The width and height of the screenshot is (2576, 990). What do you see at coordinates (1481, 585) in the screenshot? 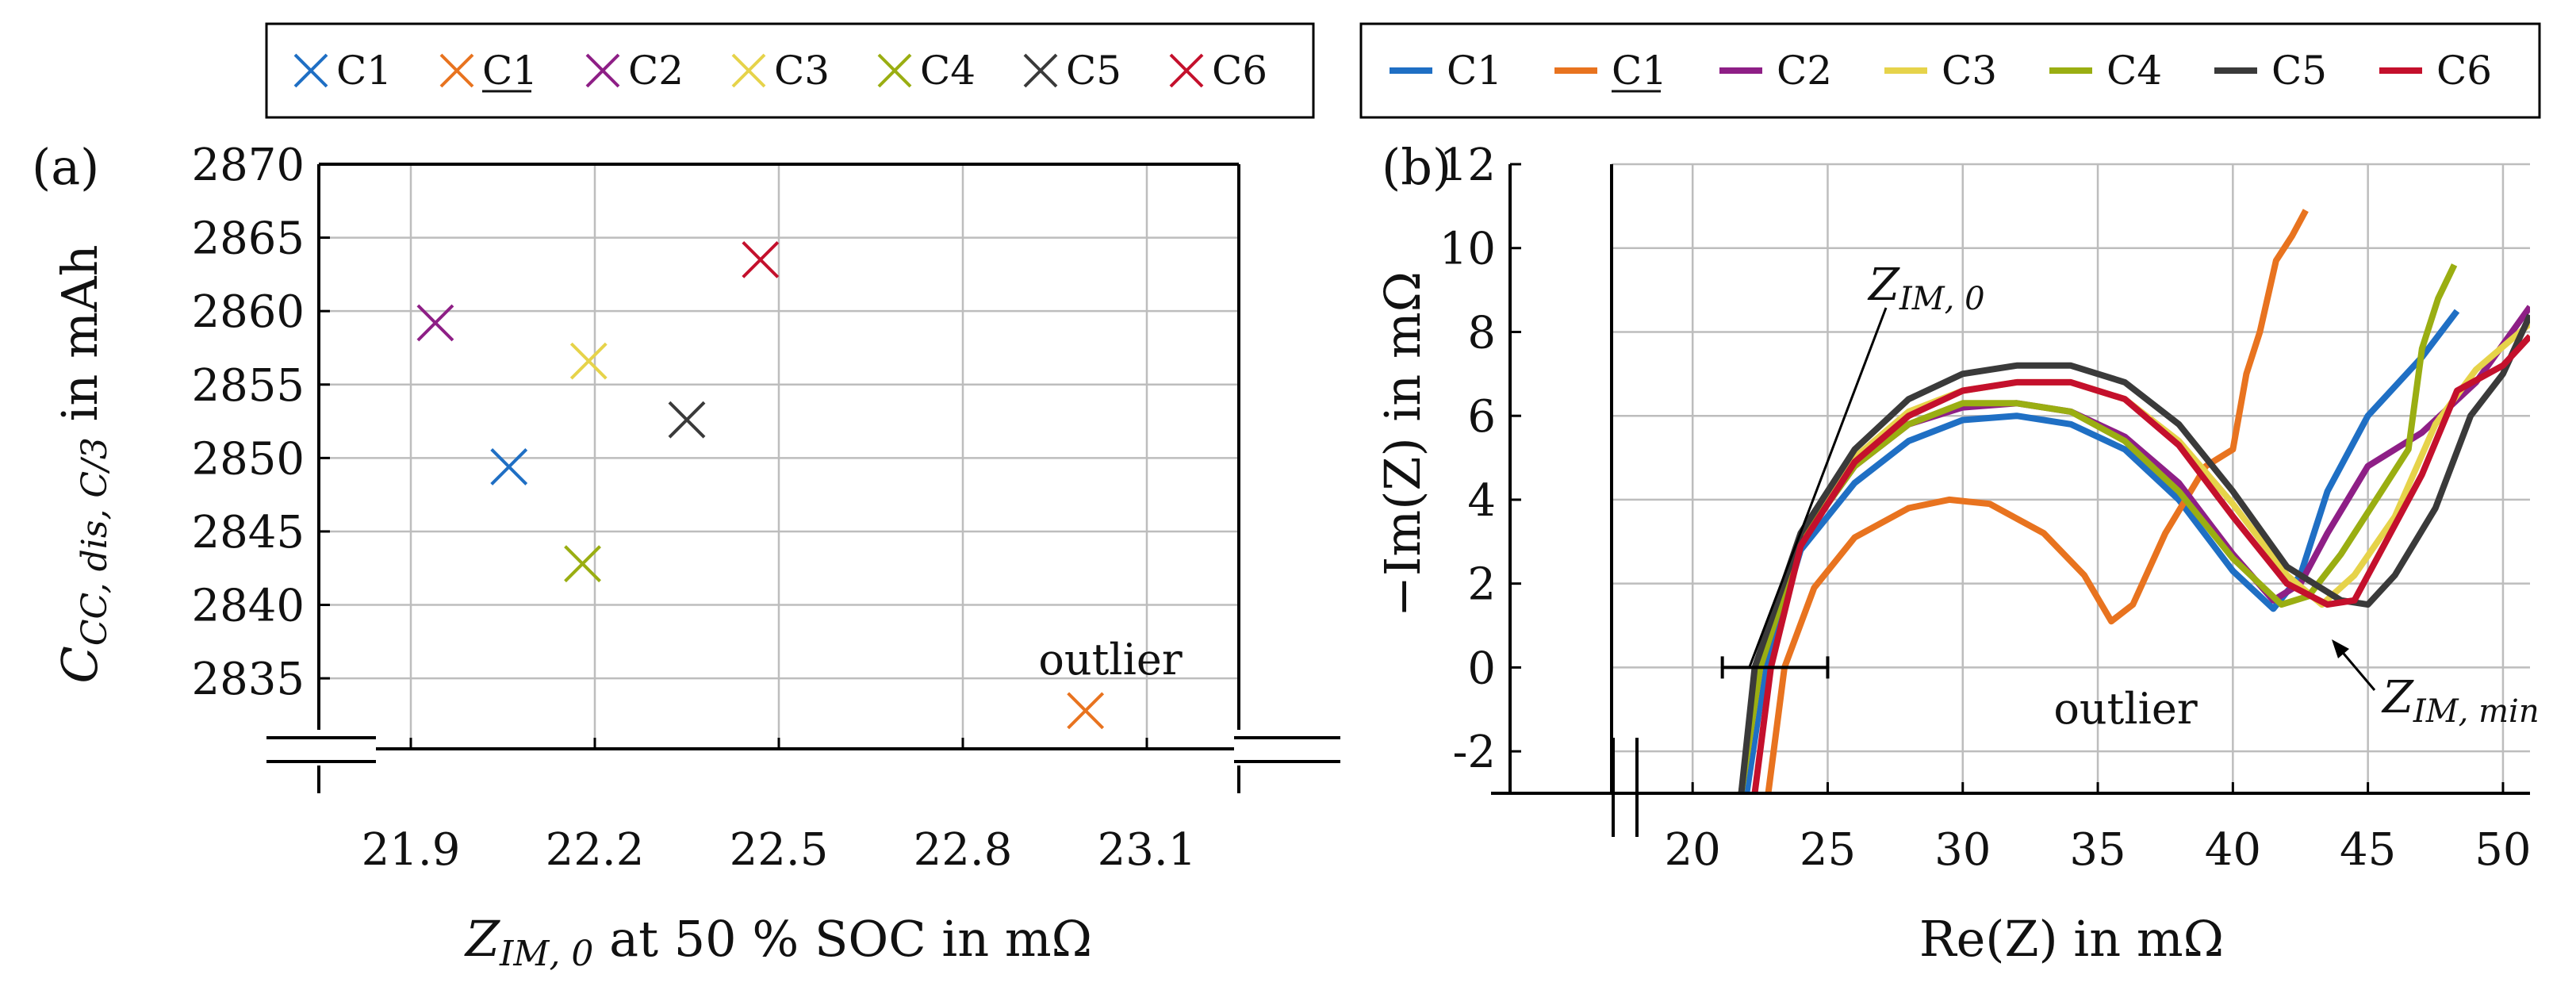
I see `panel-b-ytick-label: 2` at bounding box center [1481, 585].